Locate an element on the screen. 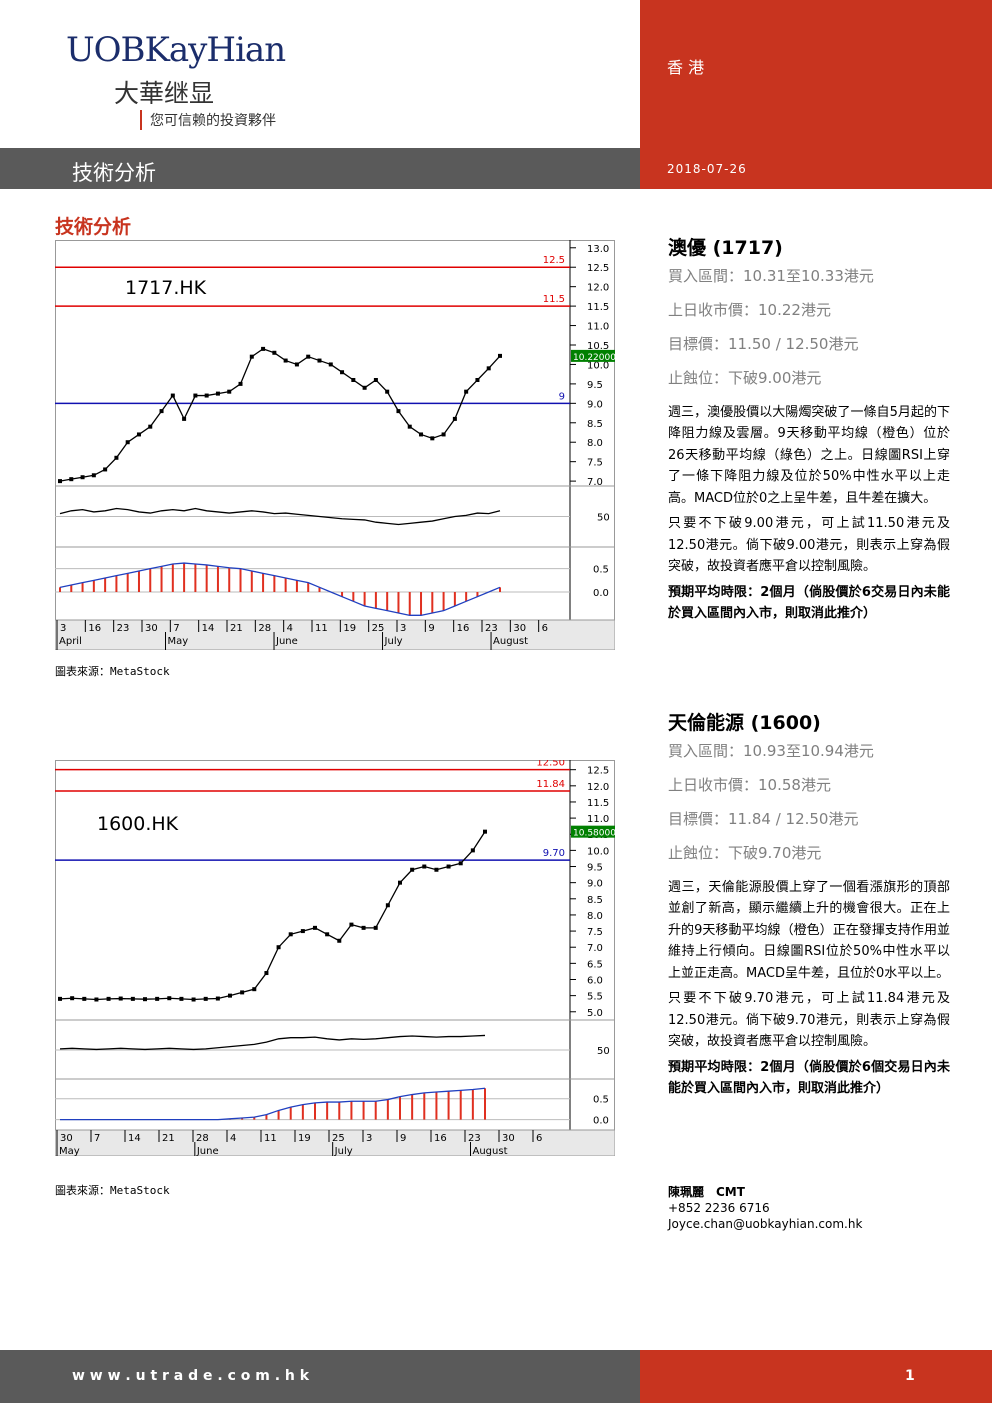 This screenshot has width=992, height=1403. level-label: 9.70 is located at coordinates (554, 853).